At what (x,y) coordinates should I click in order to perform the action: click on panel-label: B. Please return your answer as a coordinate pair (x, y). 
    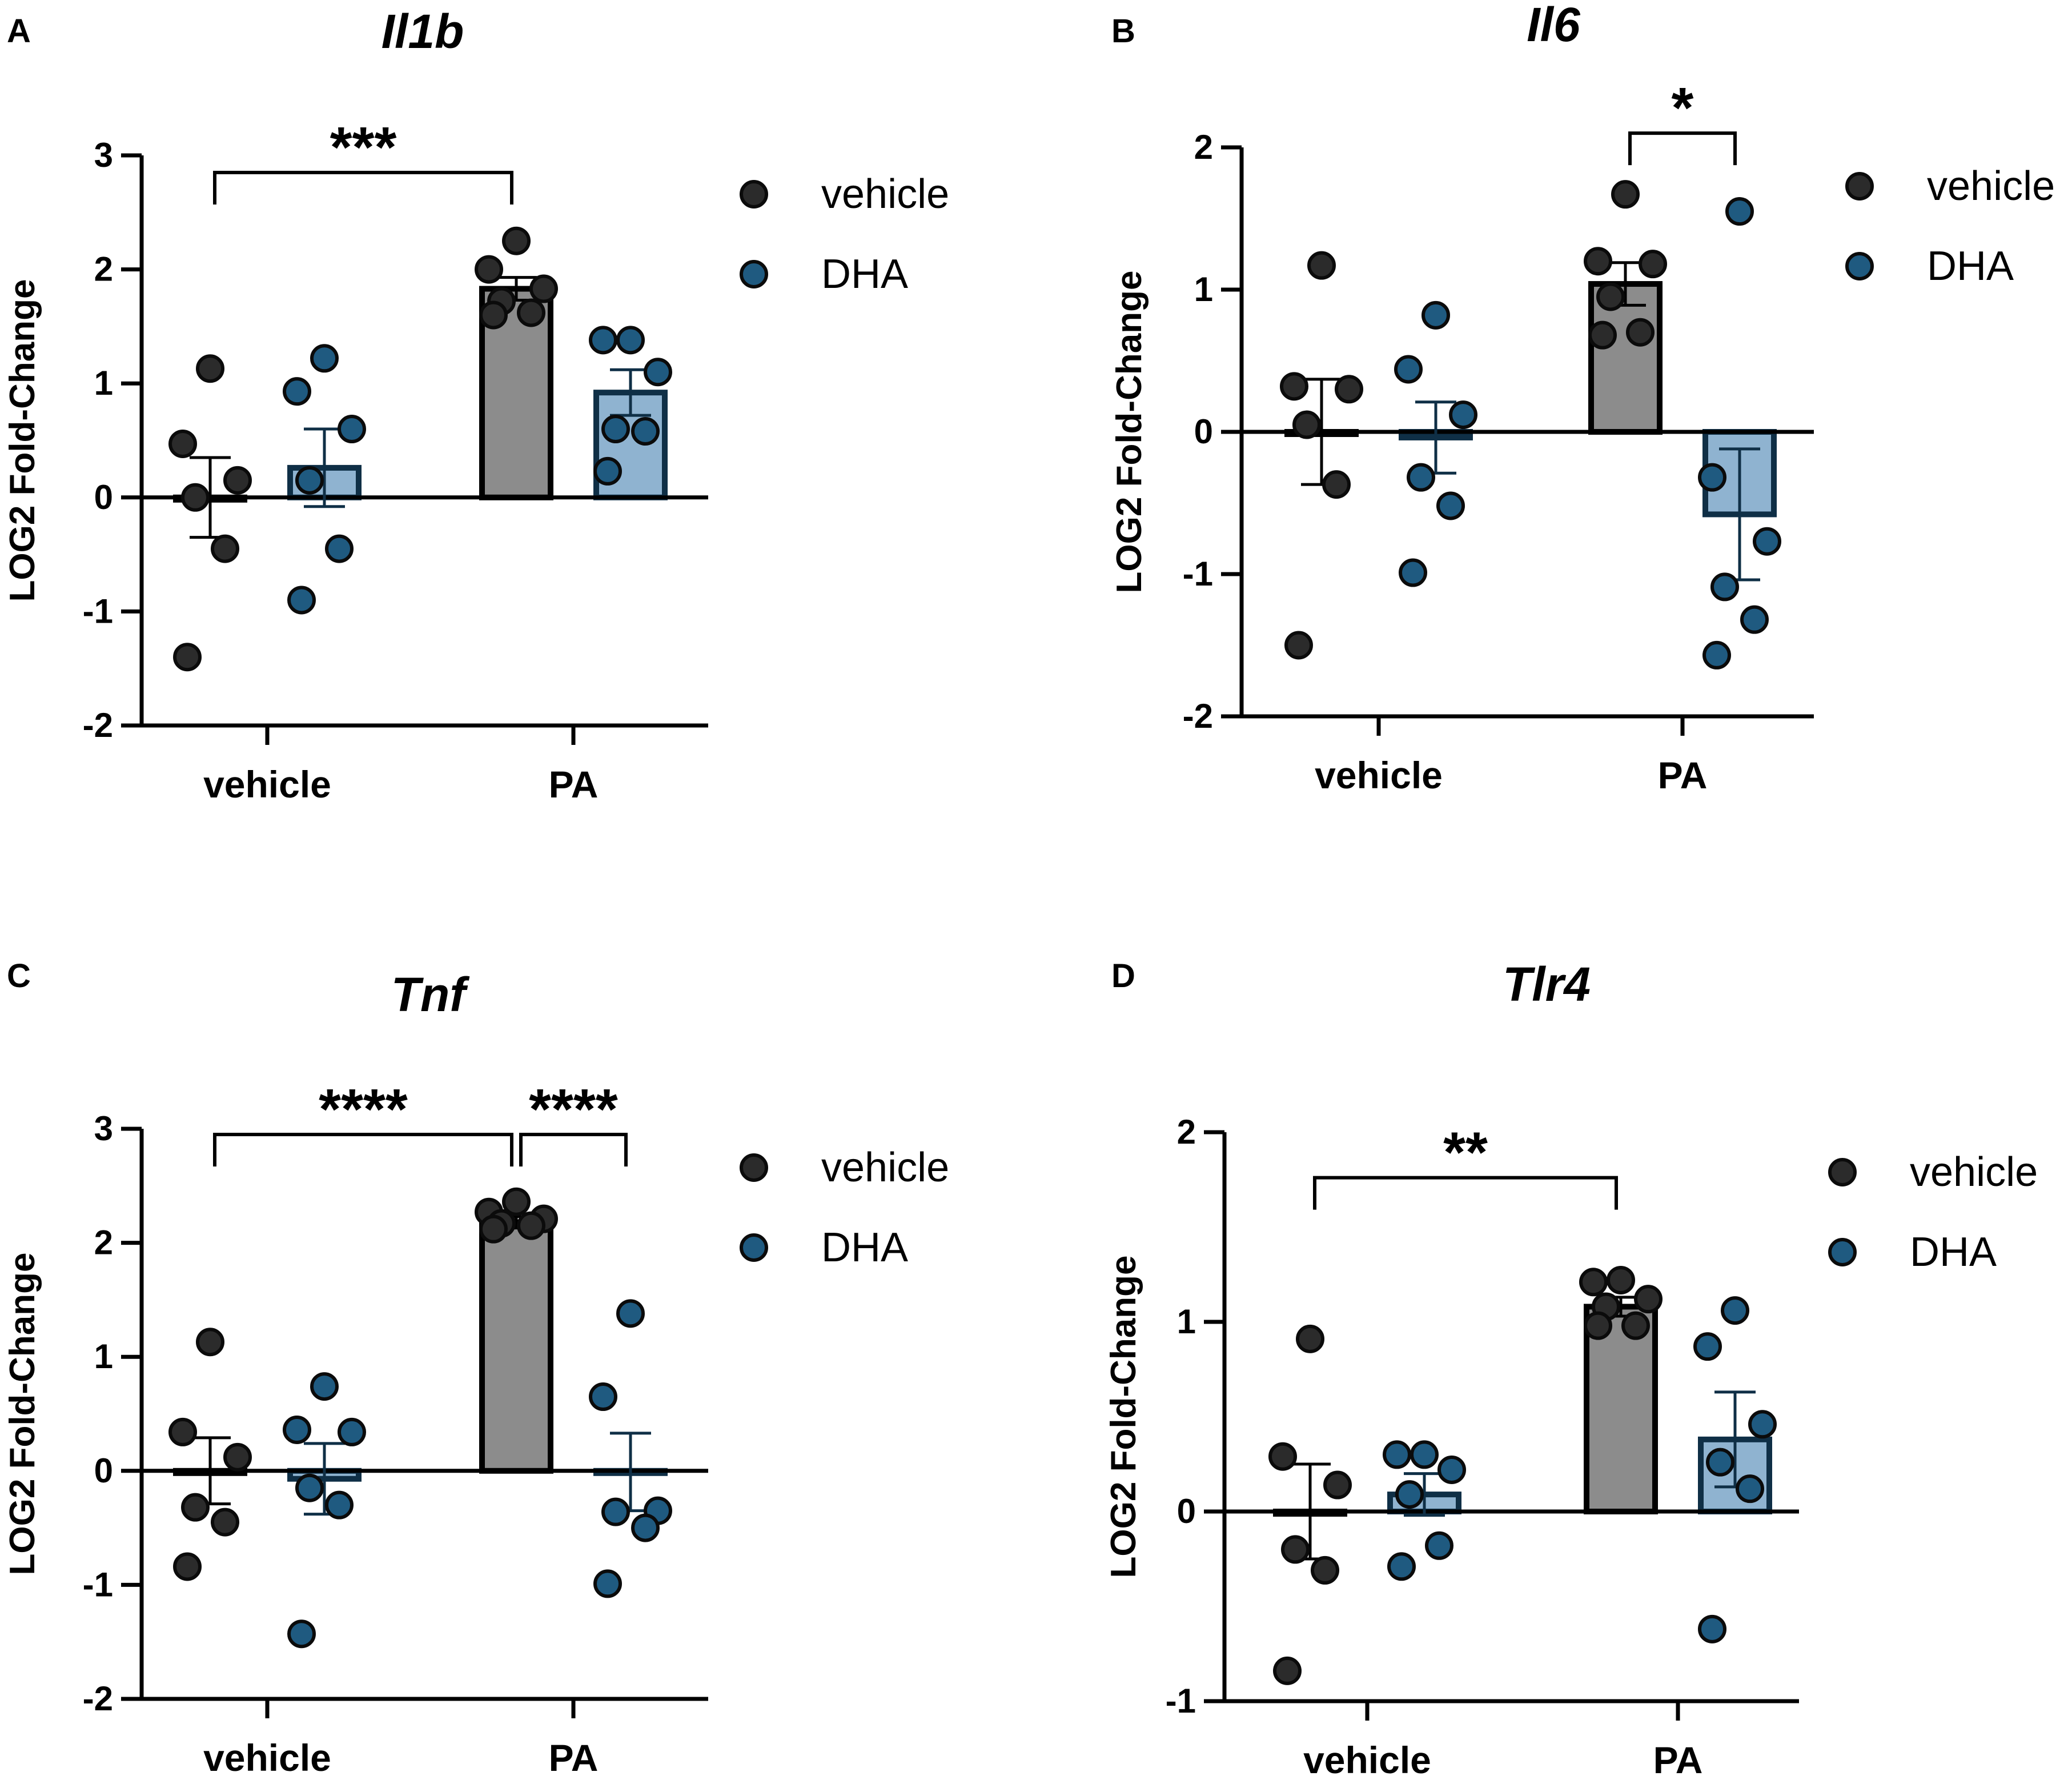
    Looking at the image, I should click on (1123, 31).